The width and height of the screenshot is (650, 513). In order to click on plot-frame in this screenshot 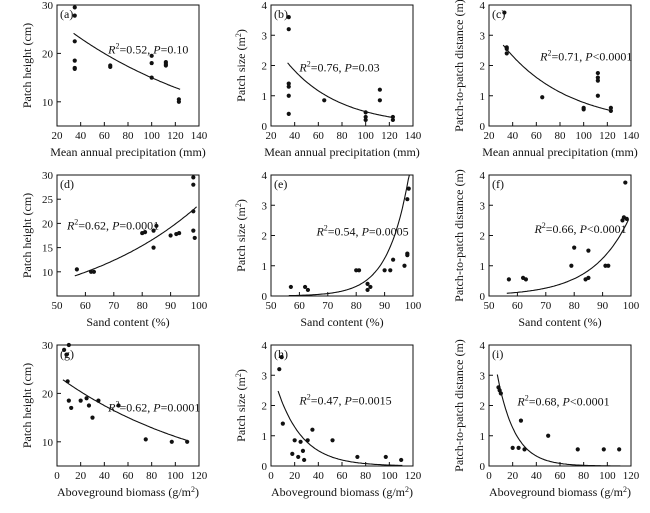, I will do `click(128, 235)`.